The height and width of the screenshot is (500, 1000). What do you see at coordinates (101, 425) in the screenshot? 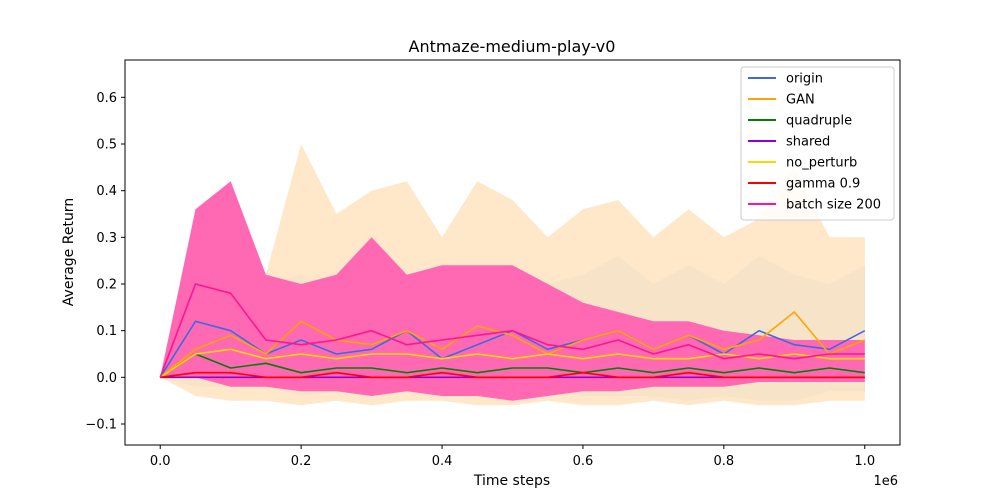
I see `y-tick-label: −0.1` at bounding box center [101, 425].